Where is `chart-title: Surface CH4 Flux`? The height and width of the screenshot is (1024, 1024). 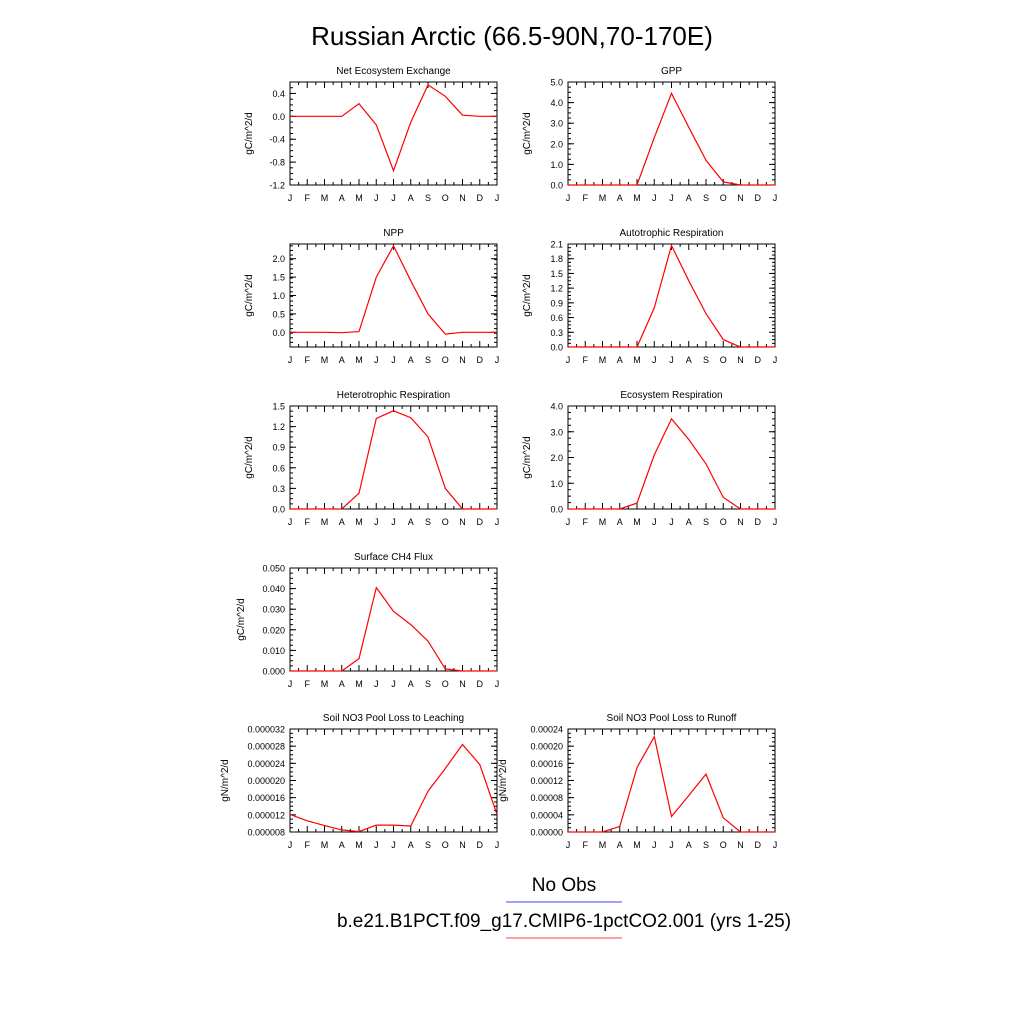
chart-title: Surface CH4 Flux is located at coordinates (393, 557).